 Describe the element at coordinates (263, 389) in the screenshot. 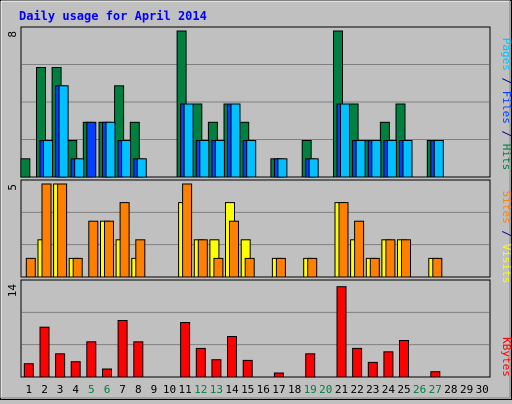

I see `x-tick-day-16: 16` at that location.